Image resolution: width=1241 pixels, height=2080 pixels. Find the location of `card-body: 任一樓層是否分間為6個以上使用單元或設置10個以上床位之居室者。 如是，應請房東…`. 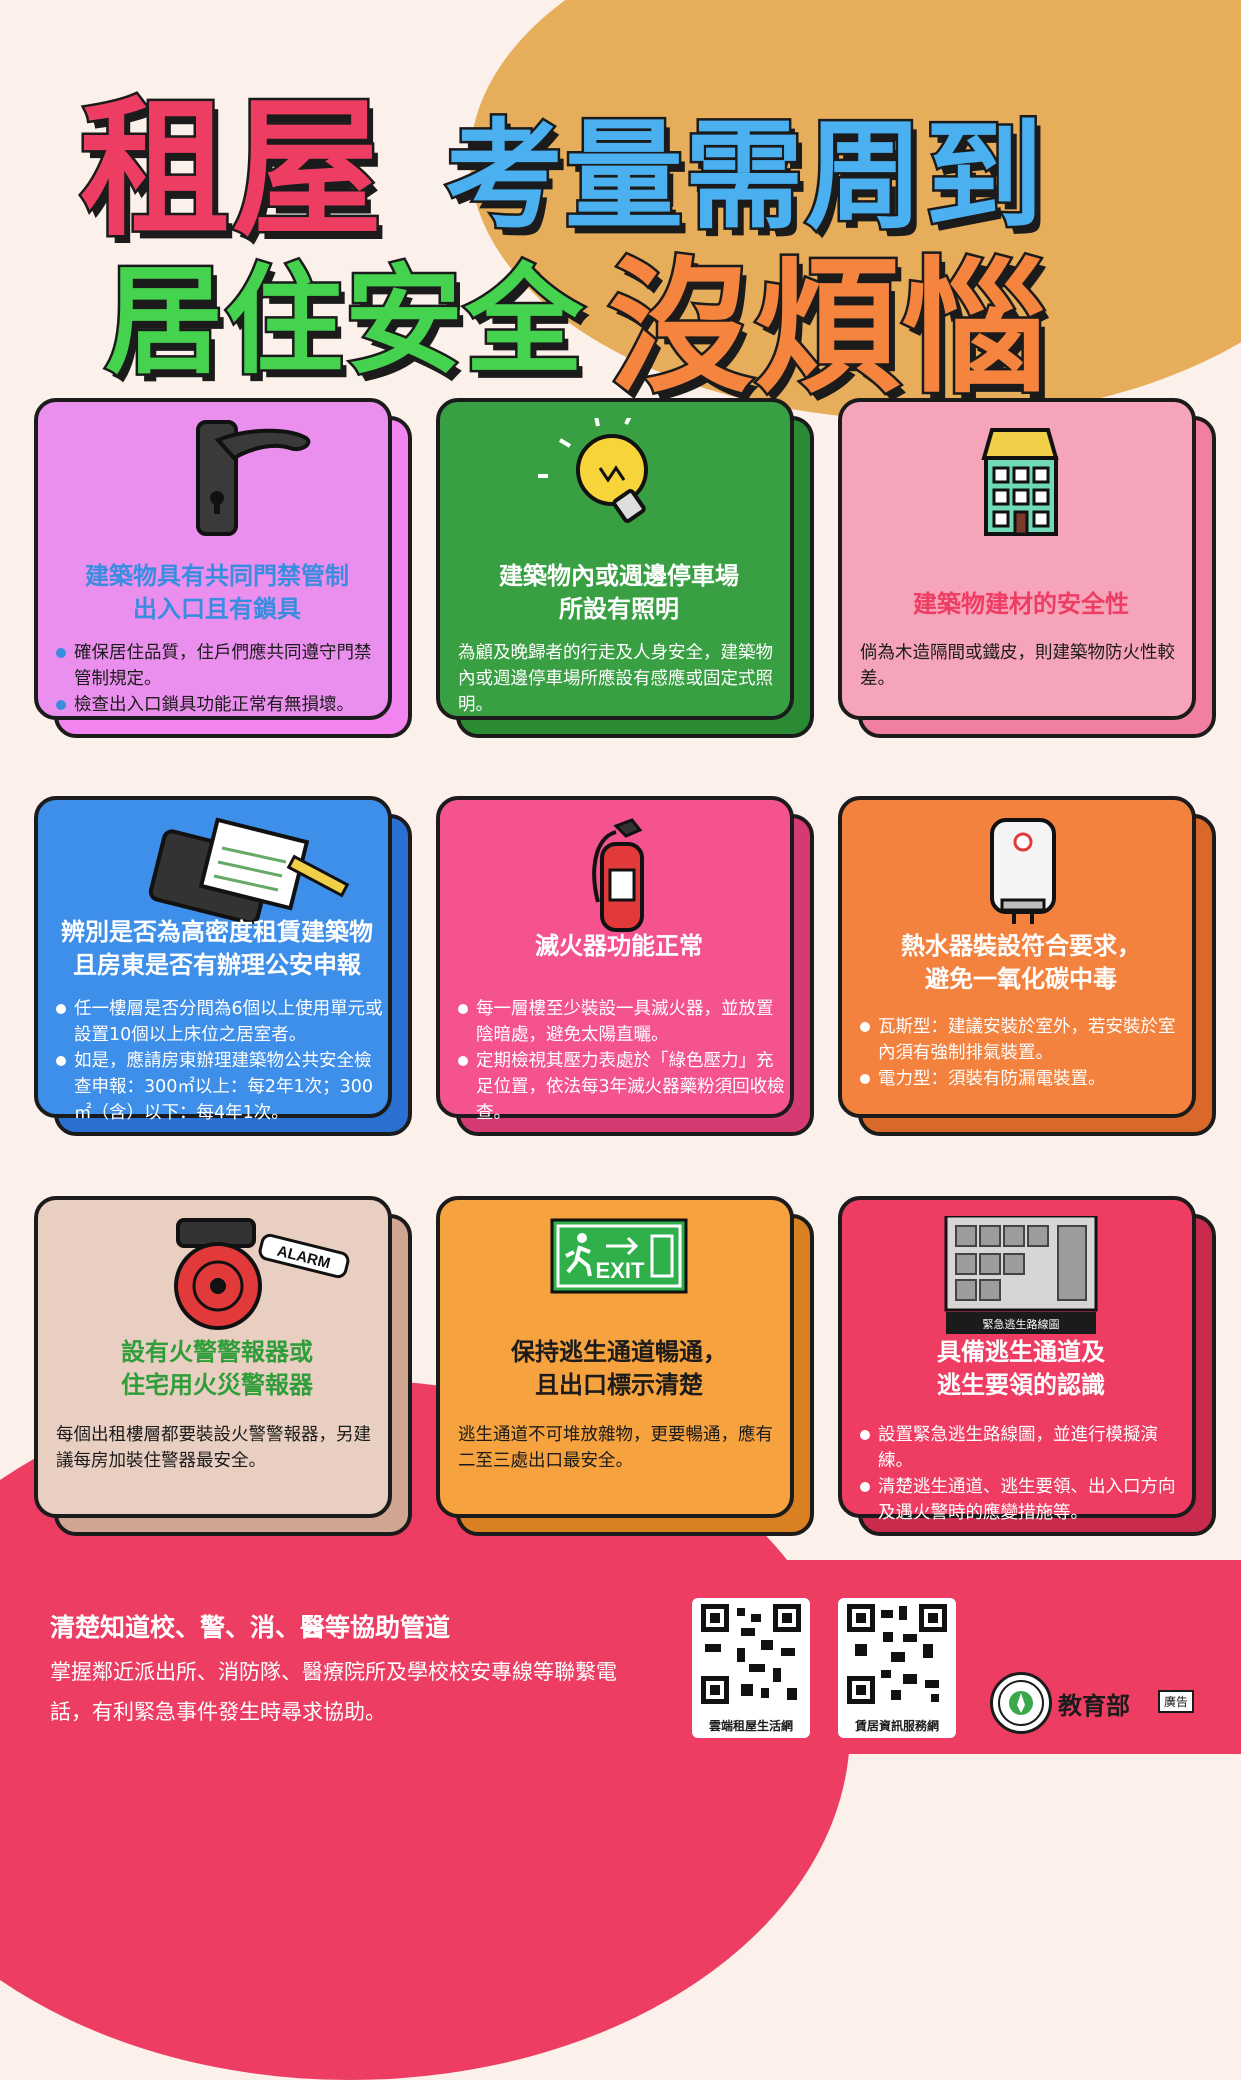

card-body: 任一樓層是否分間為6個以上使用單元或設置10個以上床位之居室者。 如是，應請房東… is located at coordinates (221, 1061).